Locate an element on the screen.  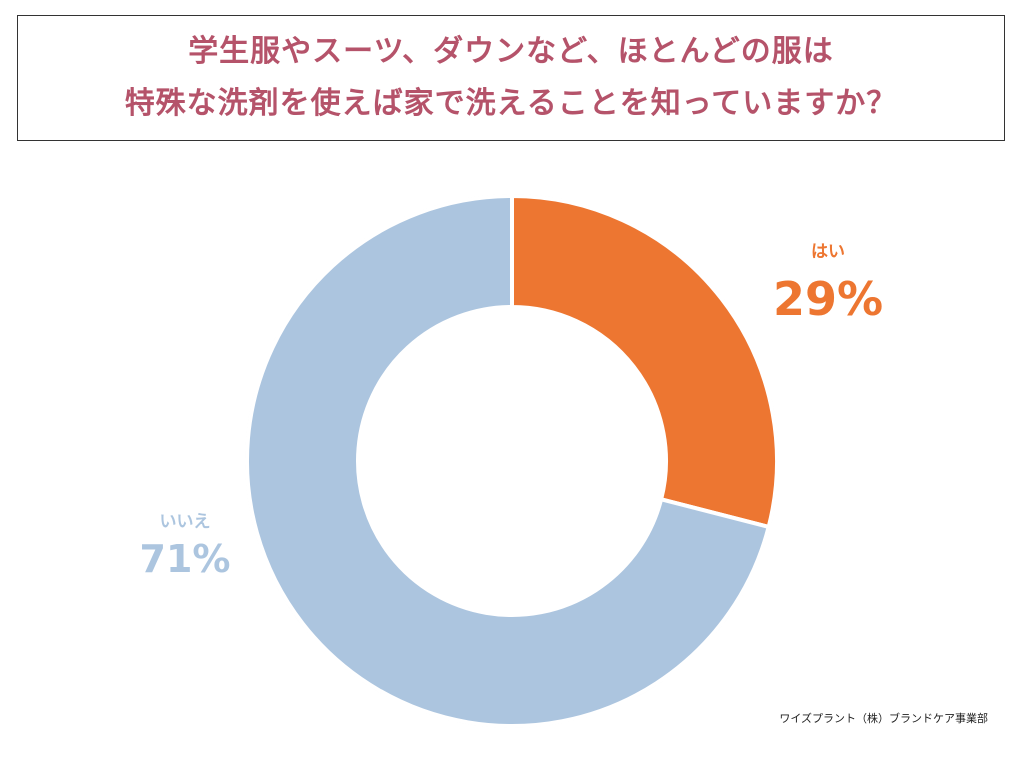
slice-label-yes: はい is located at coordinates (828, 252).